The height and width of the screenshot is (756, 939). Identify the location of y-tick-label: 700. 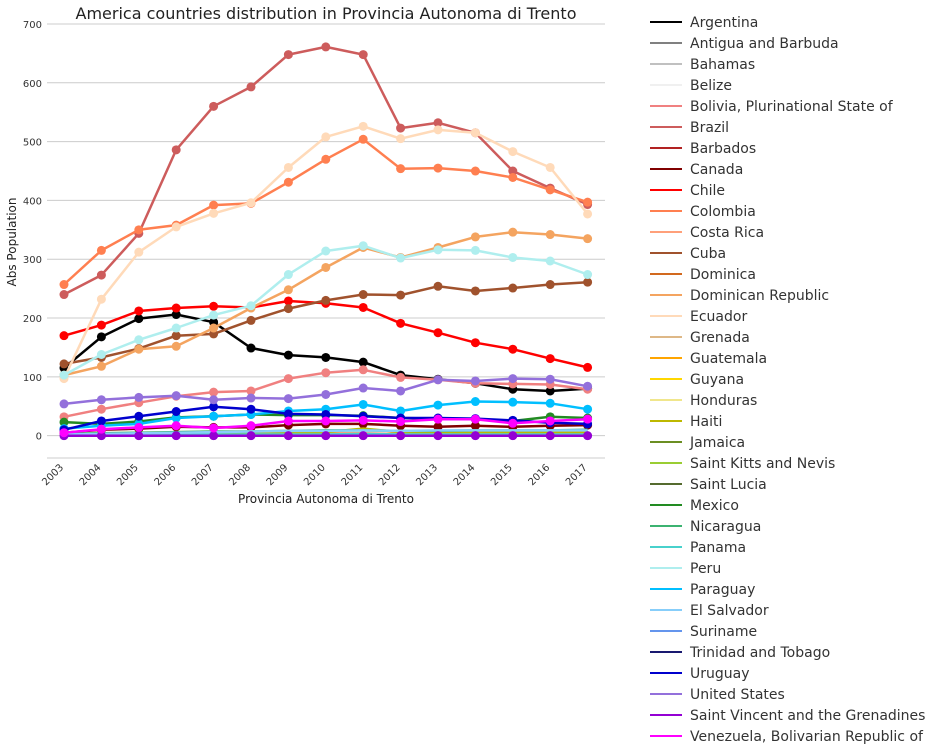
(32, 25).